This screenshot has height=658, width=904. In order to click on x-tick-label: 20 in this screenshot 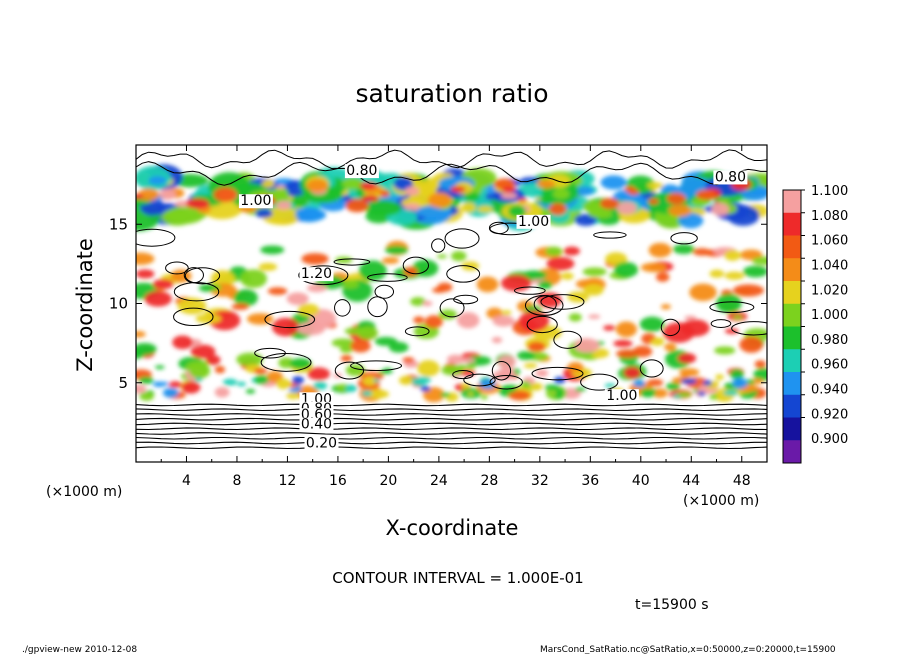, I will do `click(388, 481)`.